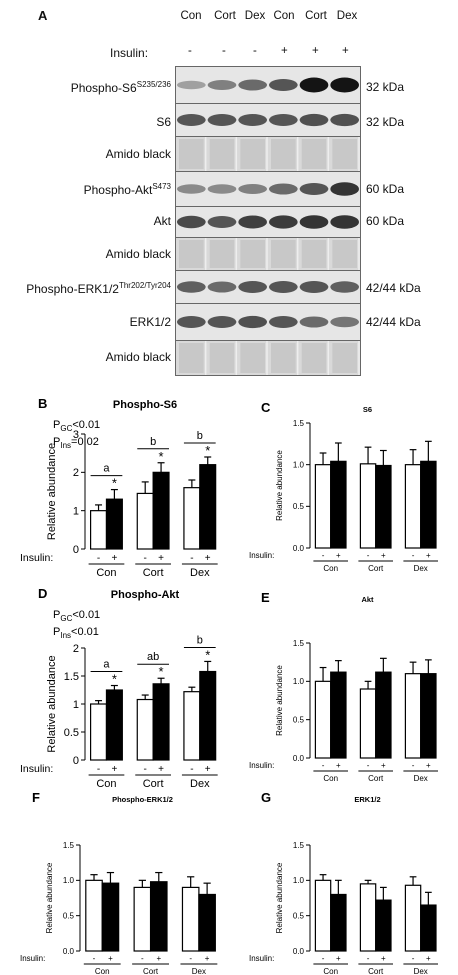  Describe the element at coordinates (284, 16) in the screenshot. I see `lane-header-4: Con` at that location.